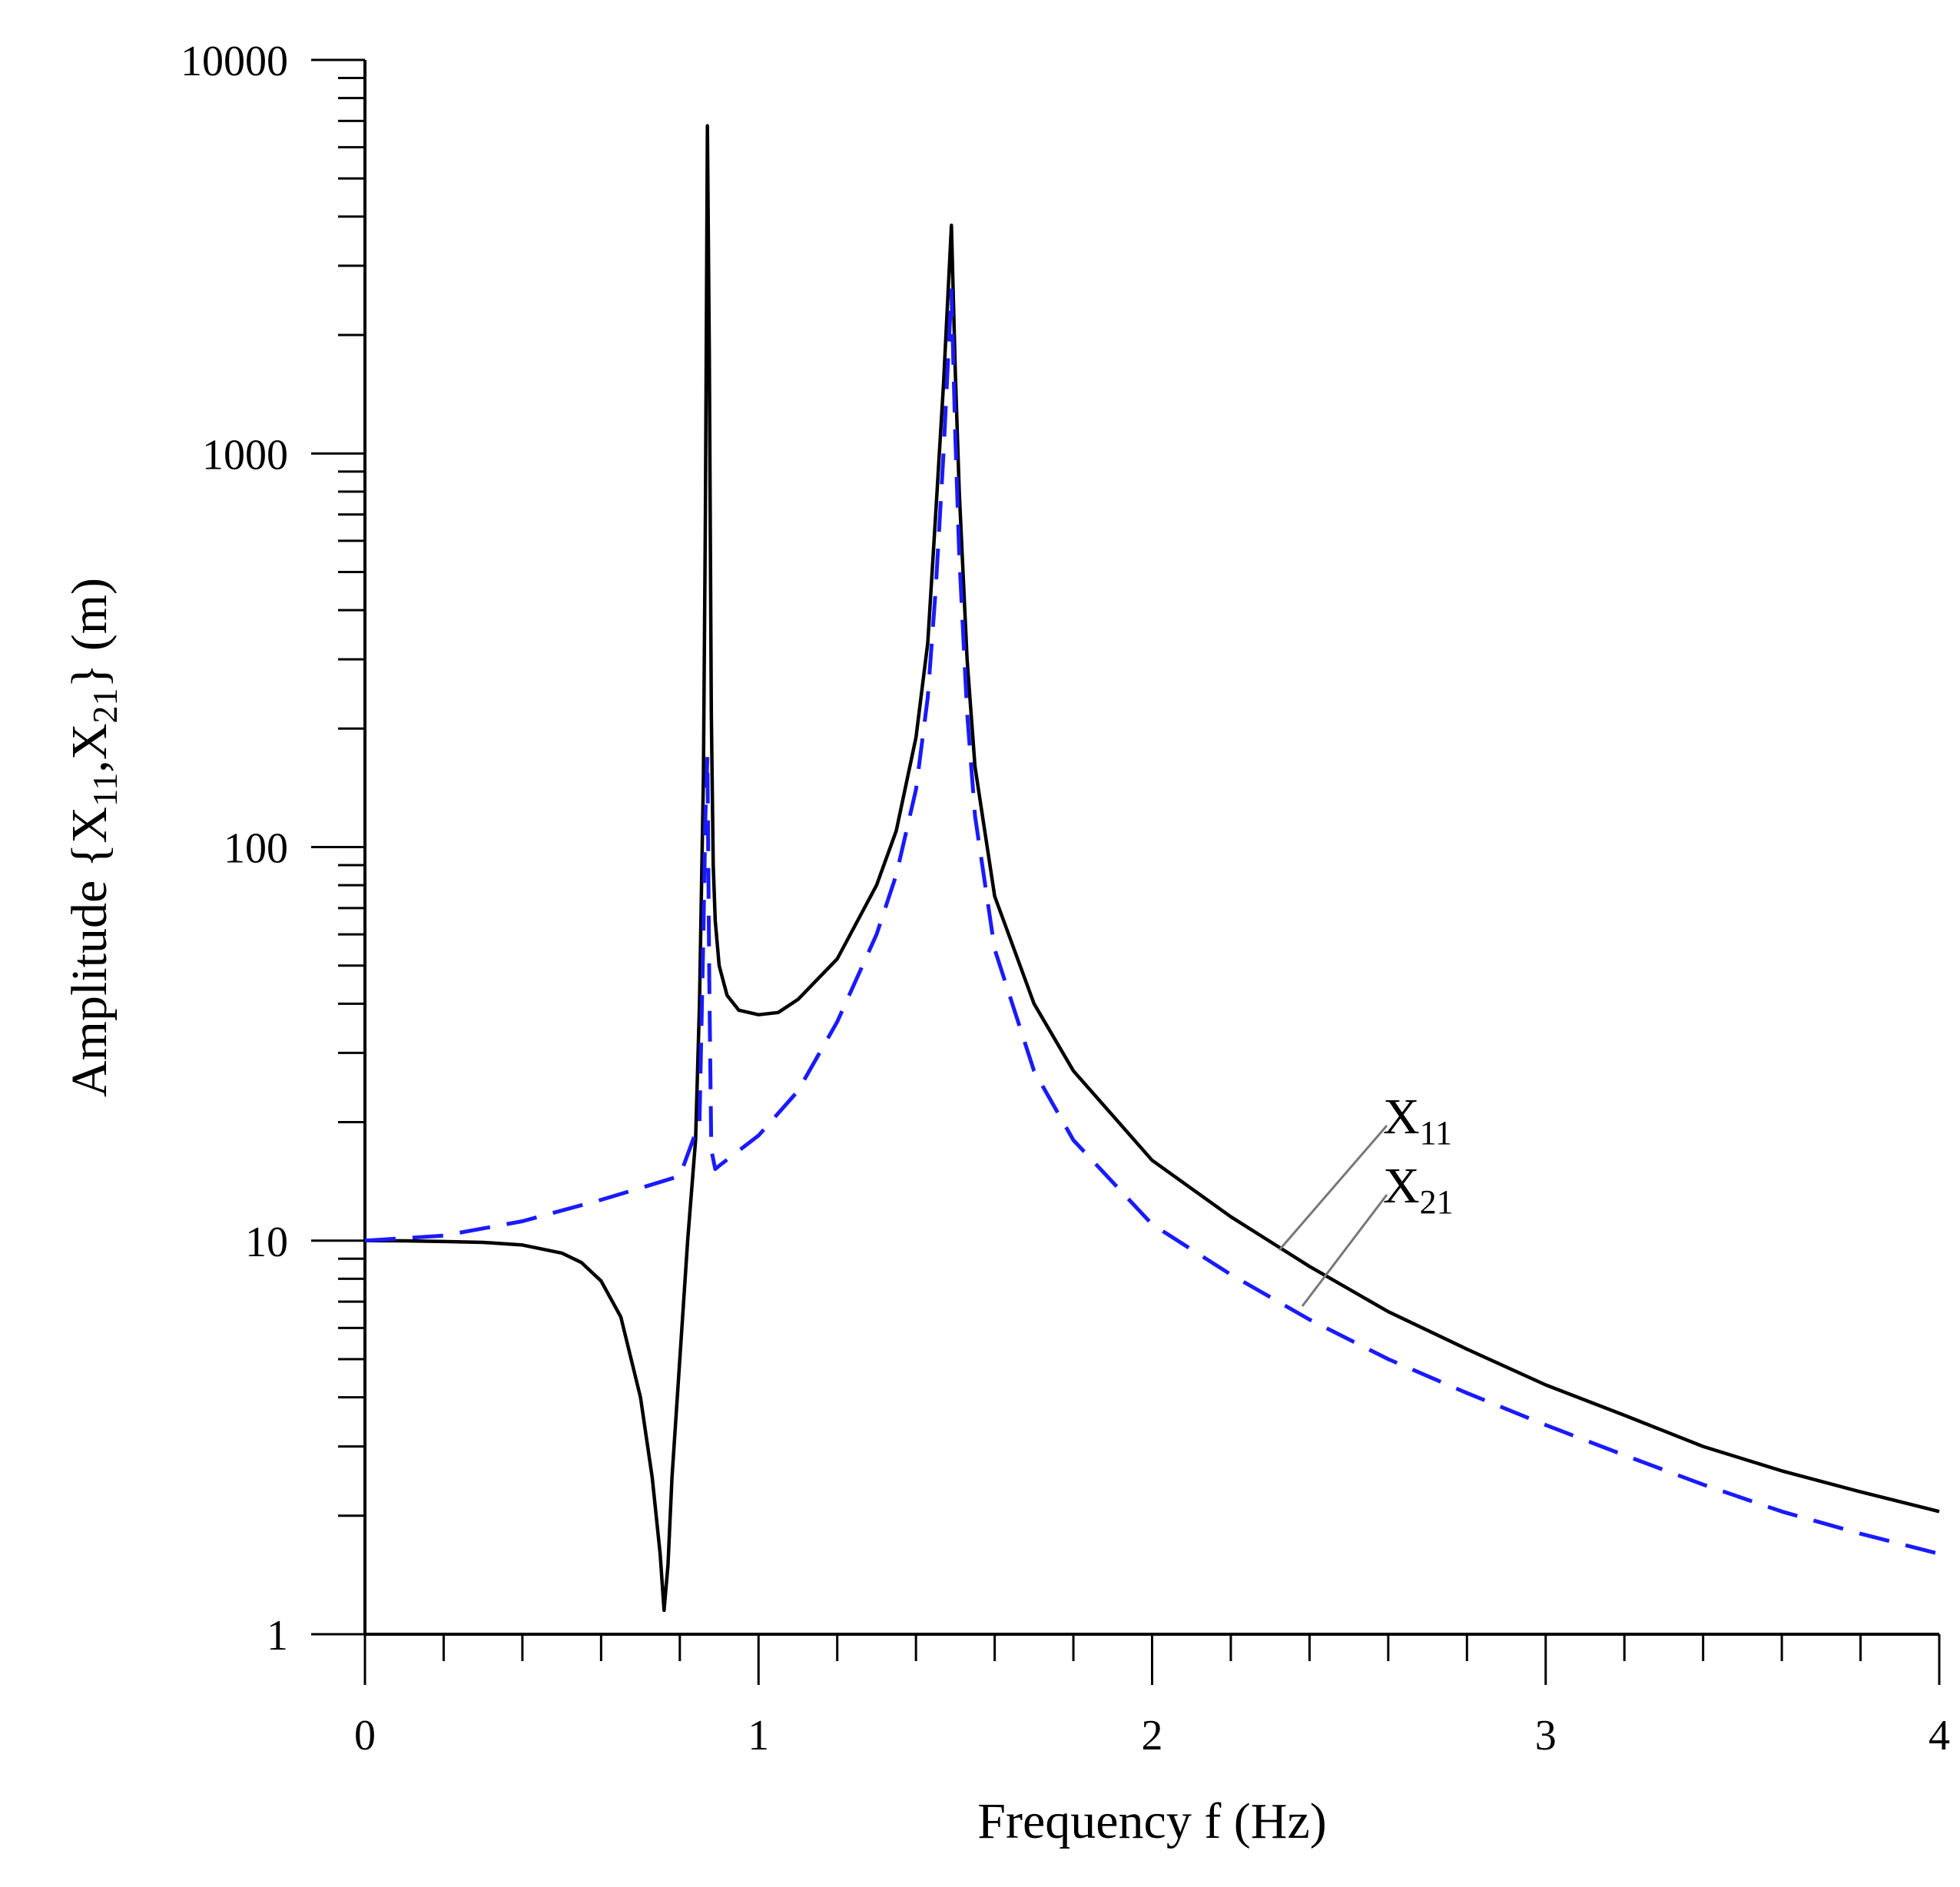 The height and width of the screenshot is (1887, 1960). Describe the element at coordinates (266, 1242) in the screenshot. I see `y-tick-label: 10` at that location.